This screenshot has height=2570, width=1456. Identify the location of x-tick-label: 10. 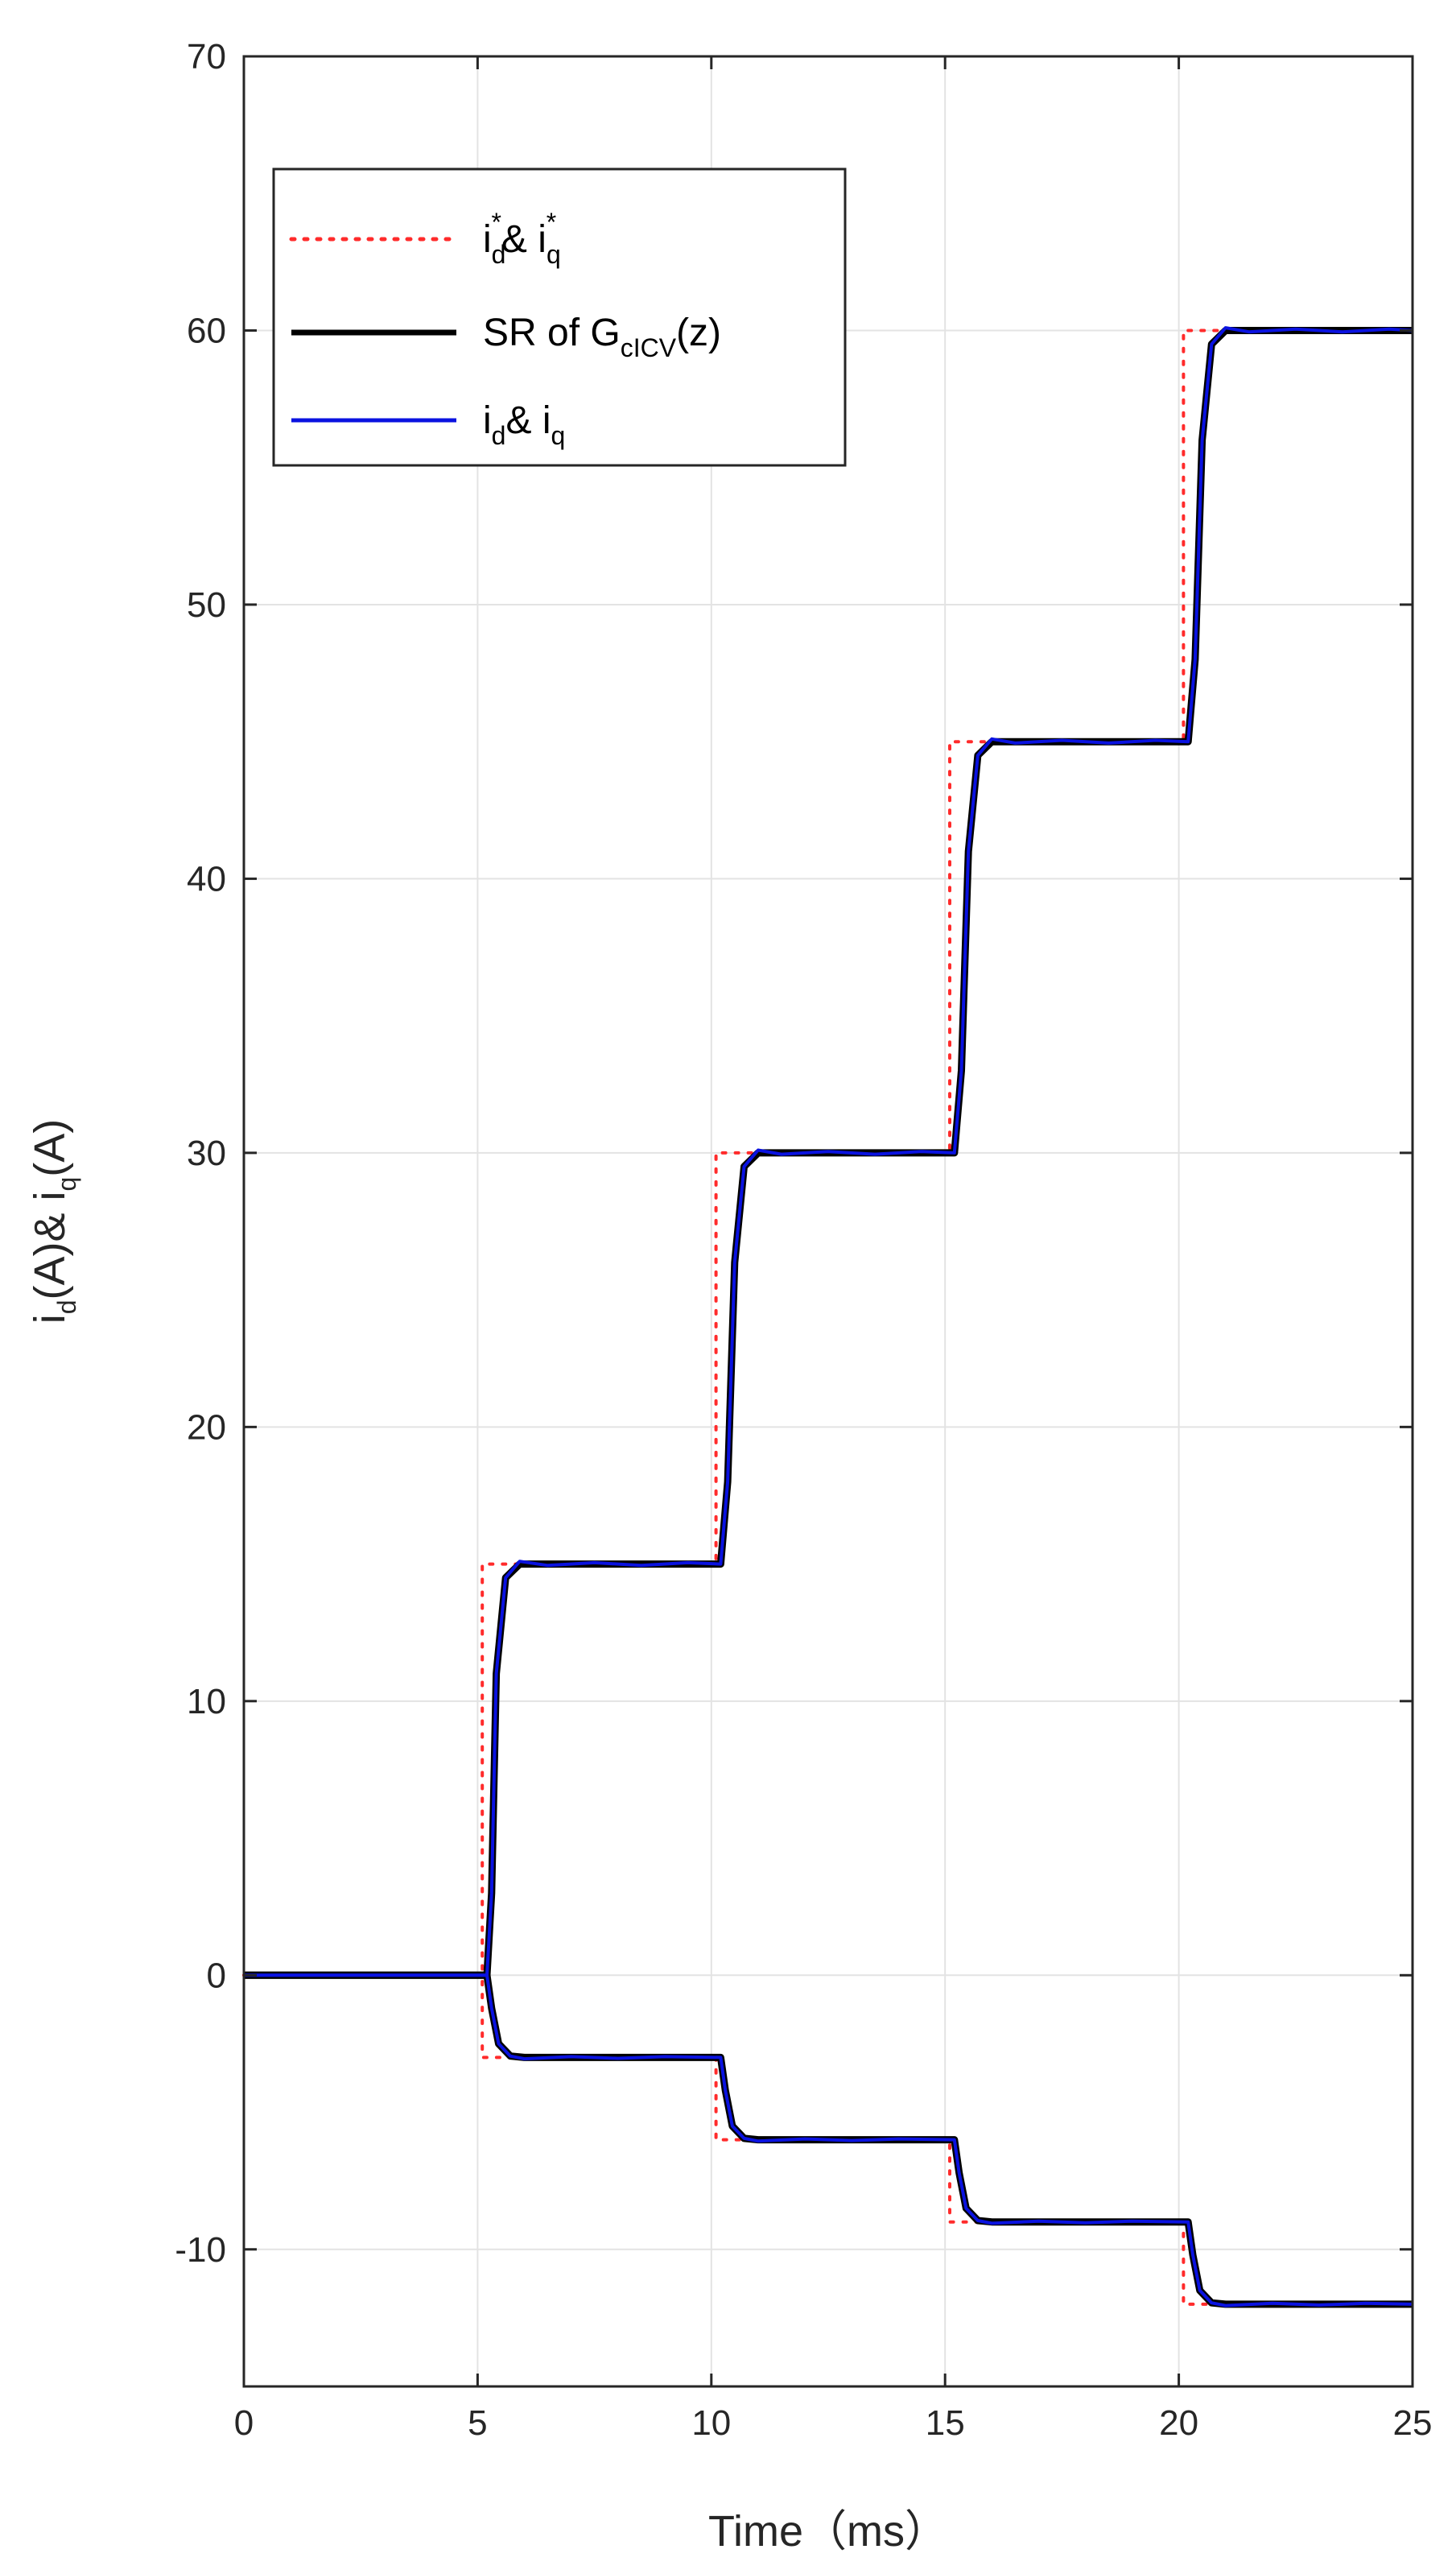
(711, 2423).